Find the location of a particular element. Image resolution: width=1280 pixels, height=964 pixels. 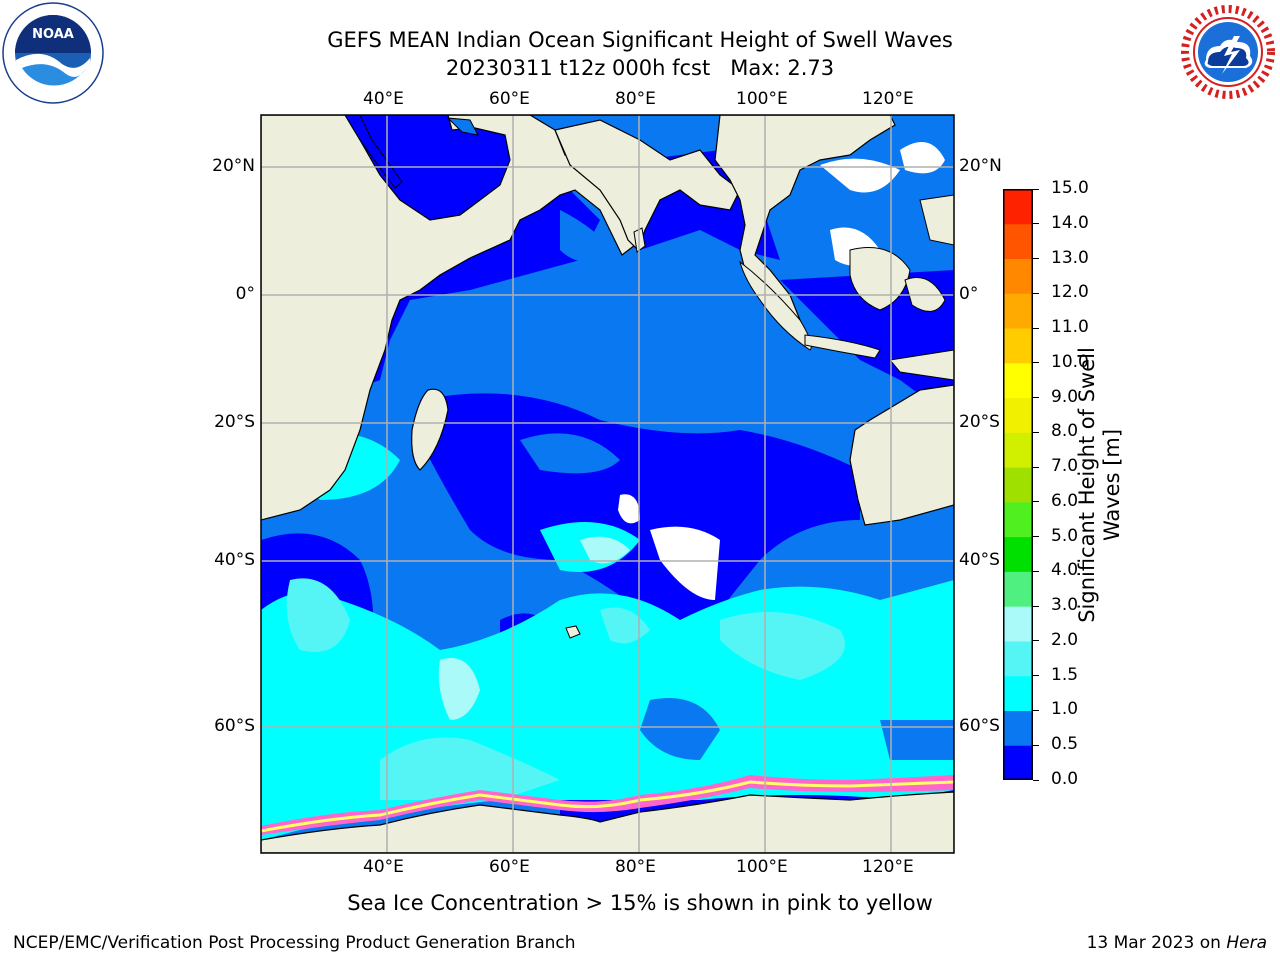

lon-label-bottom-60e: 60°E is located at coordinates (509, 867).